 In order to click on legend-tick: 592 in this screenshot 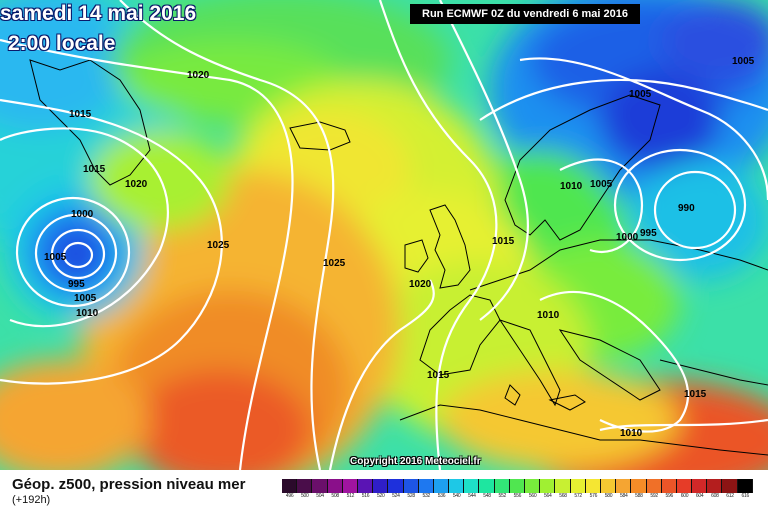, I will do `click(654, 496)`.